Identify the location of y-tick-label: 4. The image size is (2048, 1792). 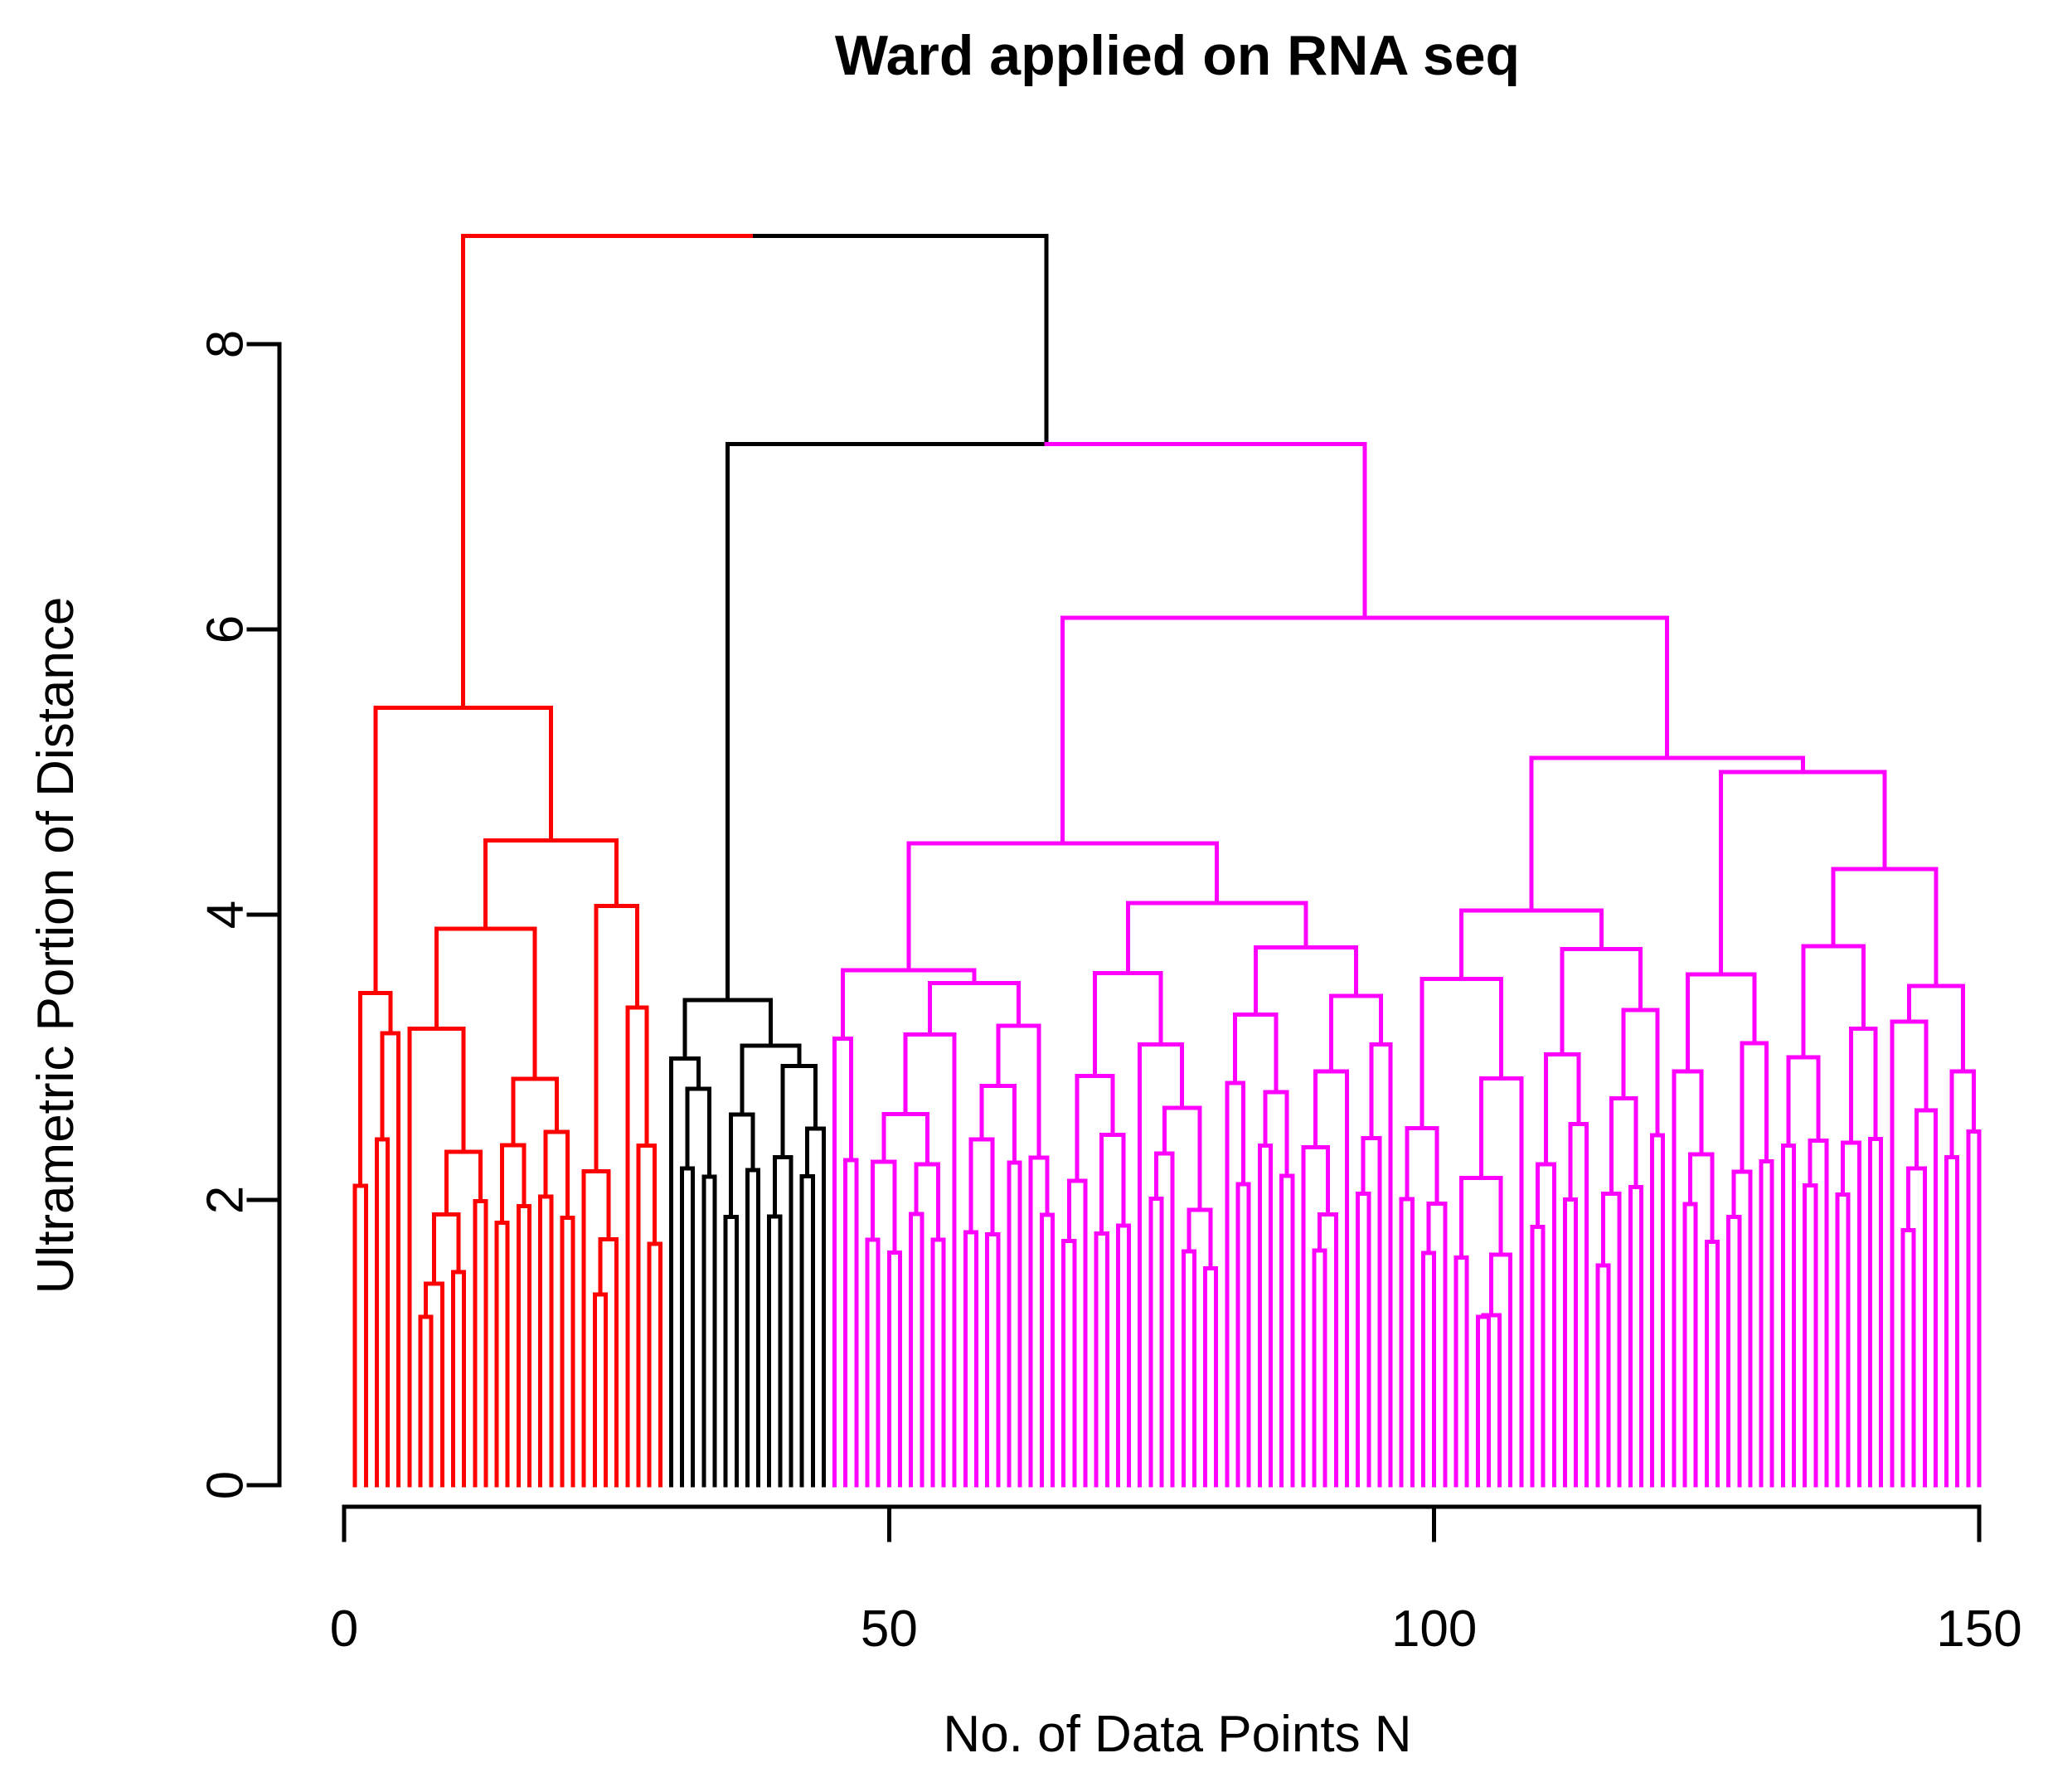
(226, 915).